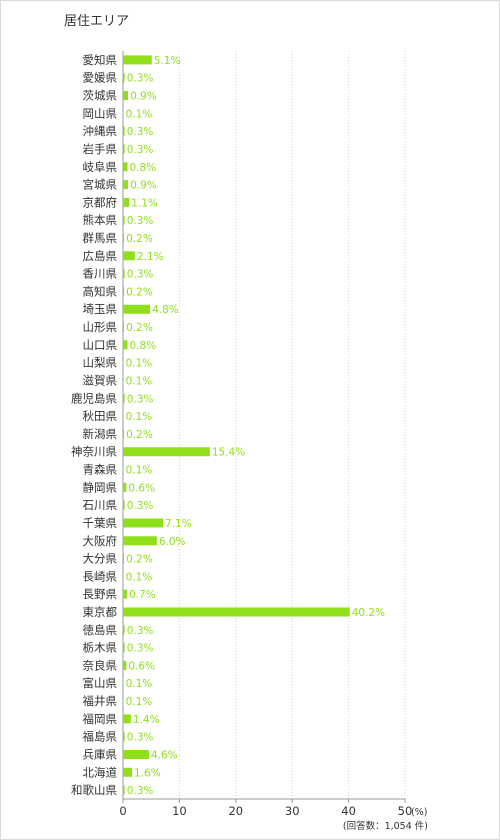 The image size is (500, 840). Describe the element at coordinates (100, 309) in the screenshot. I see `category-label: 埼玉県` at that location.